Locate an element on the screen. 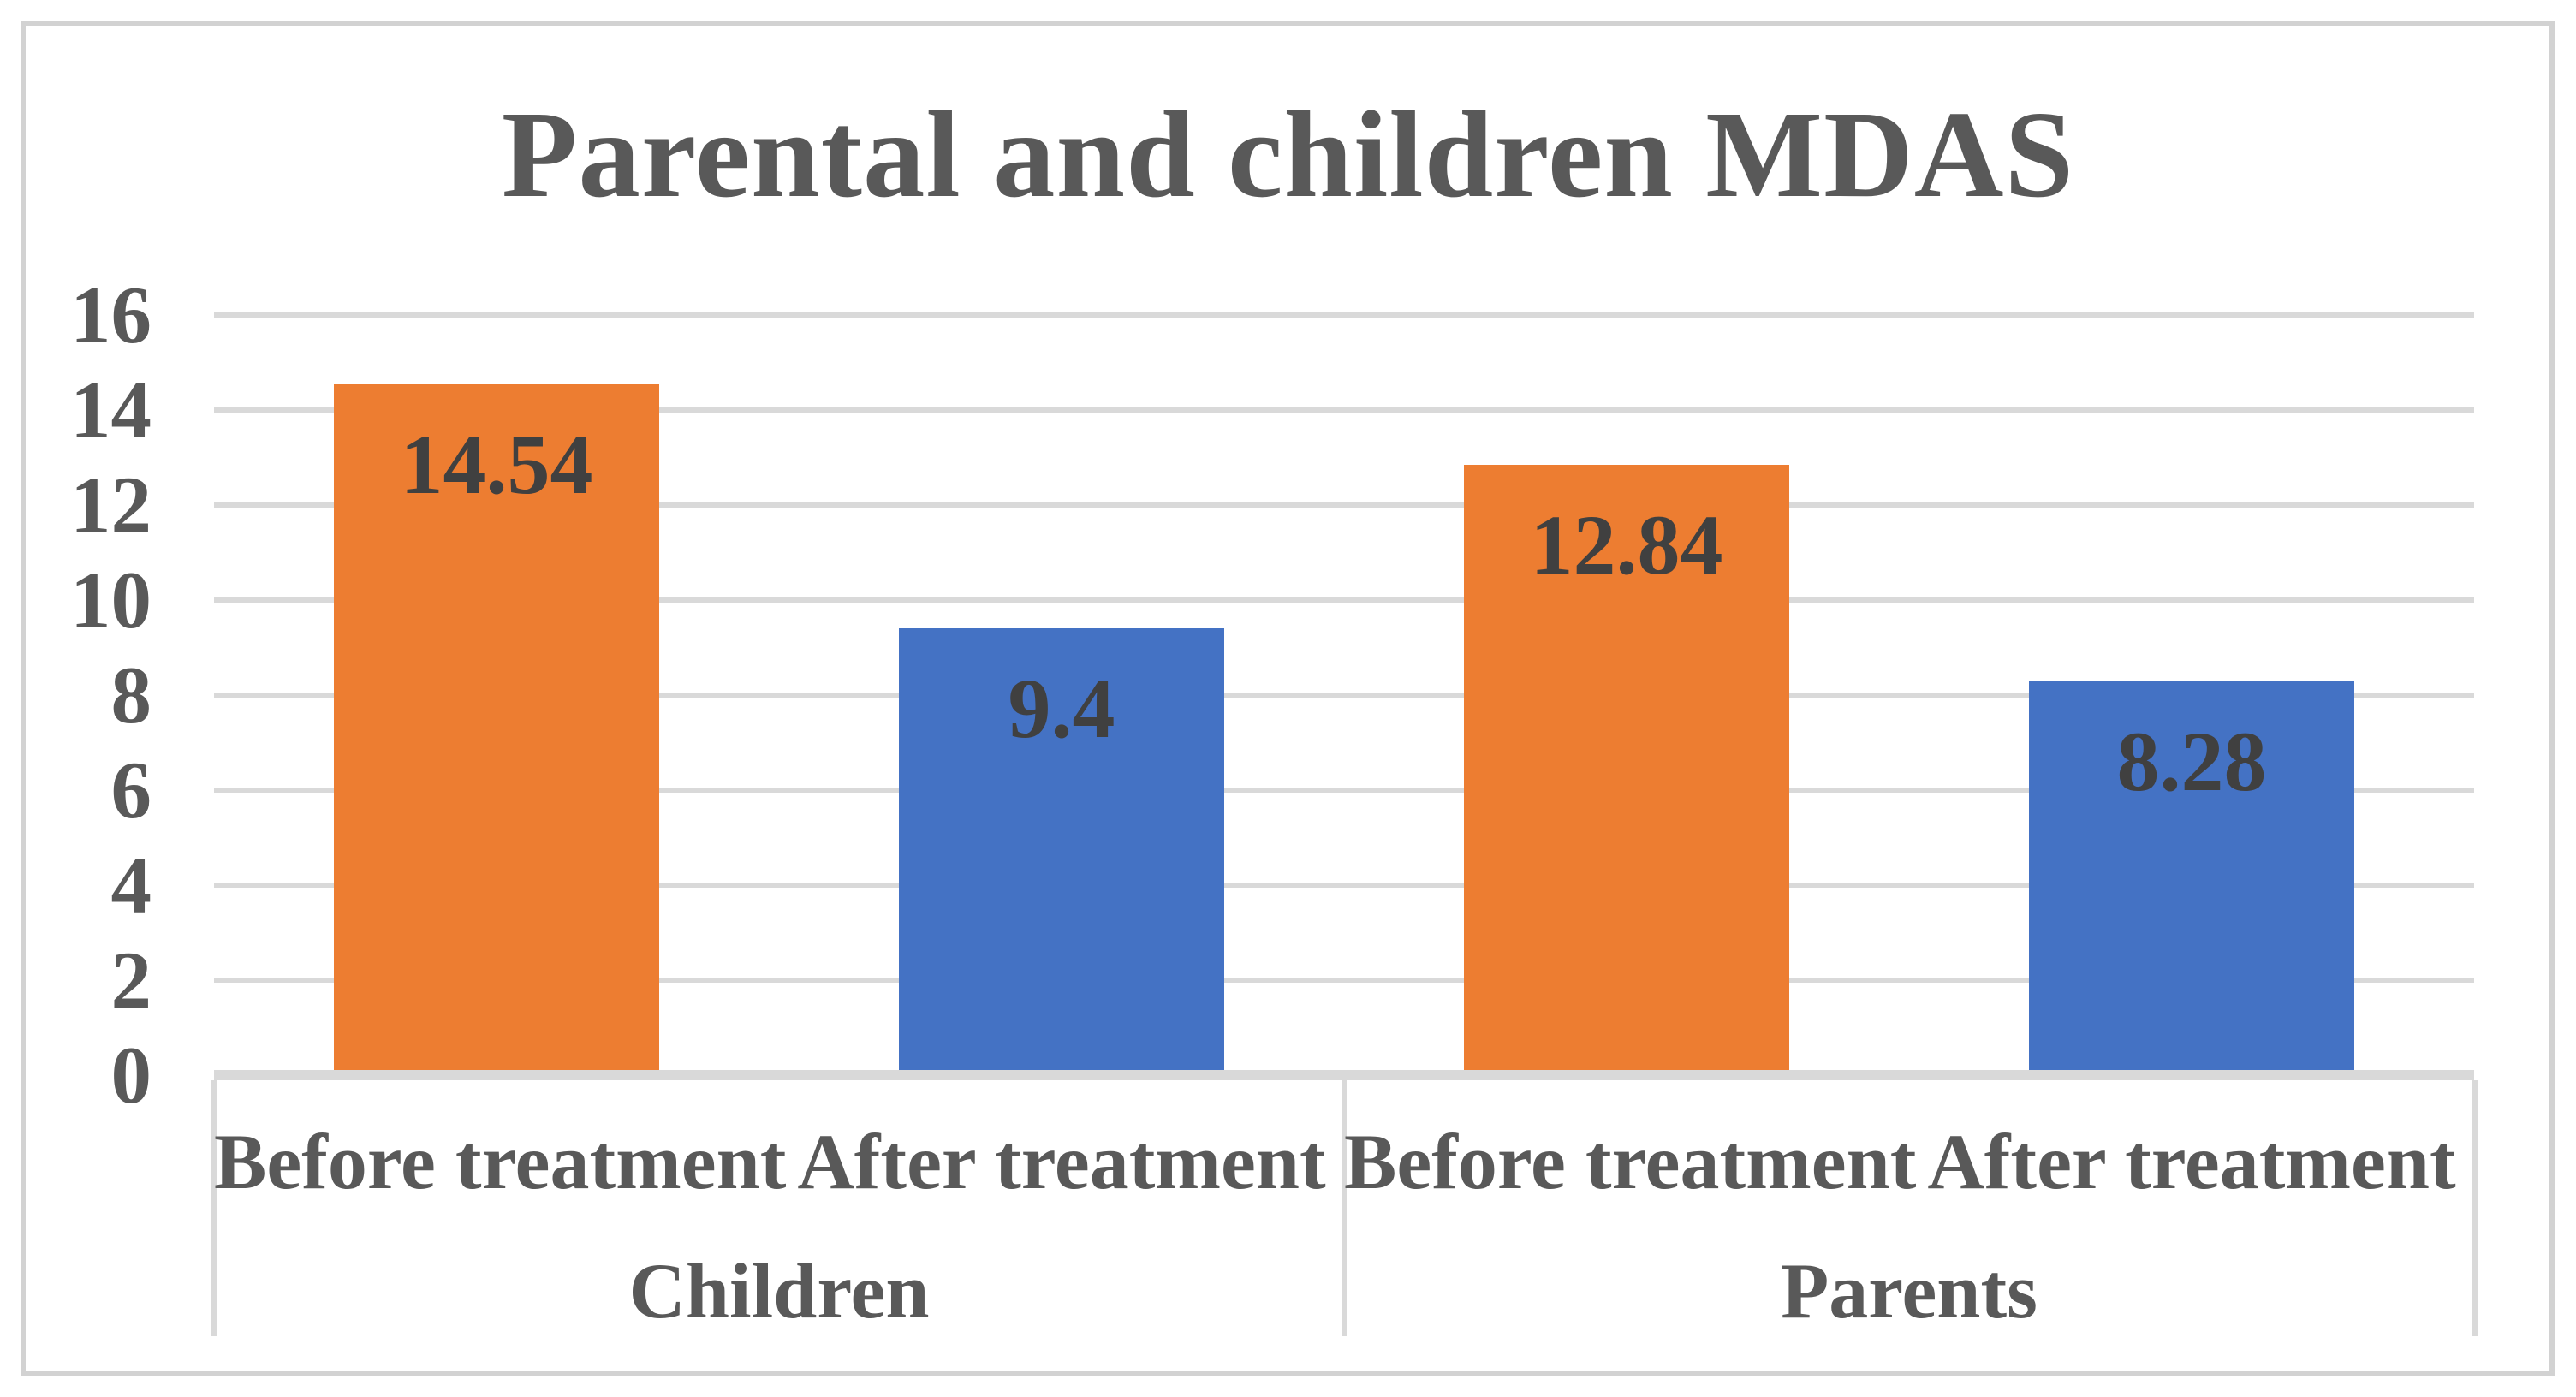 This screenshot has width=2576, height=1397. y-axis-tick-label: 8 is located at coordinates (131, 695).